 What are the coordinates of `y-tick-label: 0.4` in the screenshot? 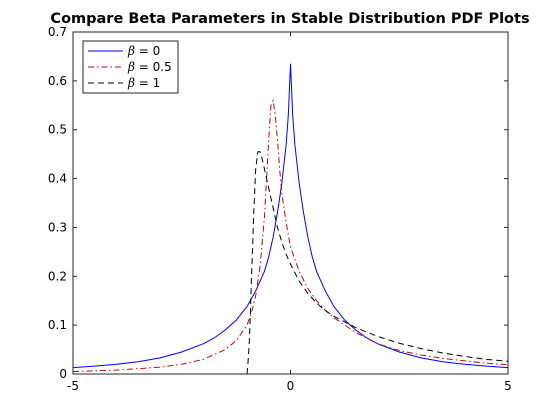 It's located at (57, 179).